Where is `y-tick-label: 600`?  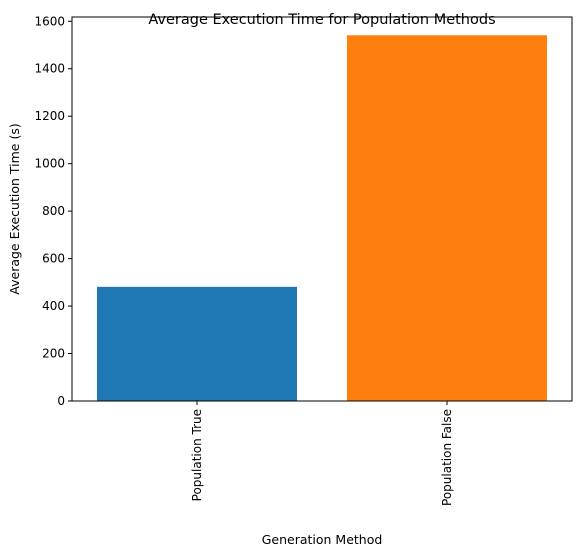
y-tick-label: 600 is located at coordinates (53, 259).